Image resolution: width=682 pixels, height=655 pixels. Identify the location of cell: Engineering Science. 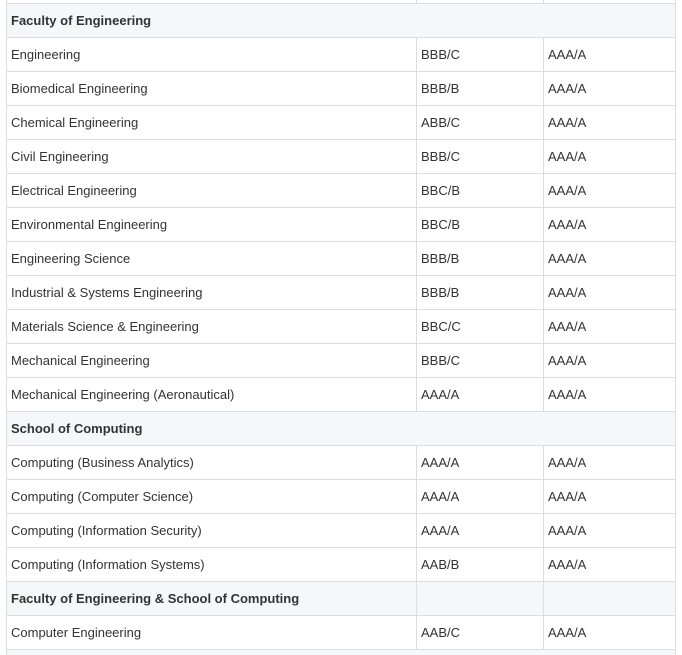
(71, 258).